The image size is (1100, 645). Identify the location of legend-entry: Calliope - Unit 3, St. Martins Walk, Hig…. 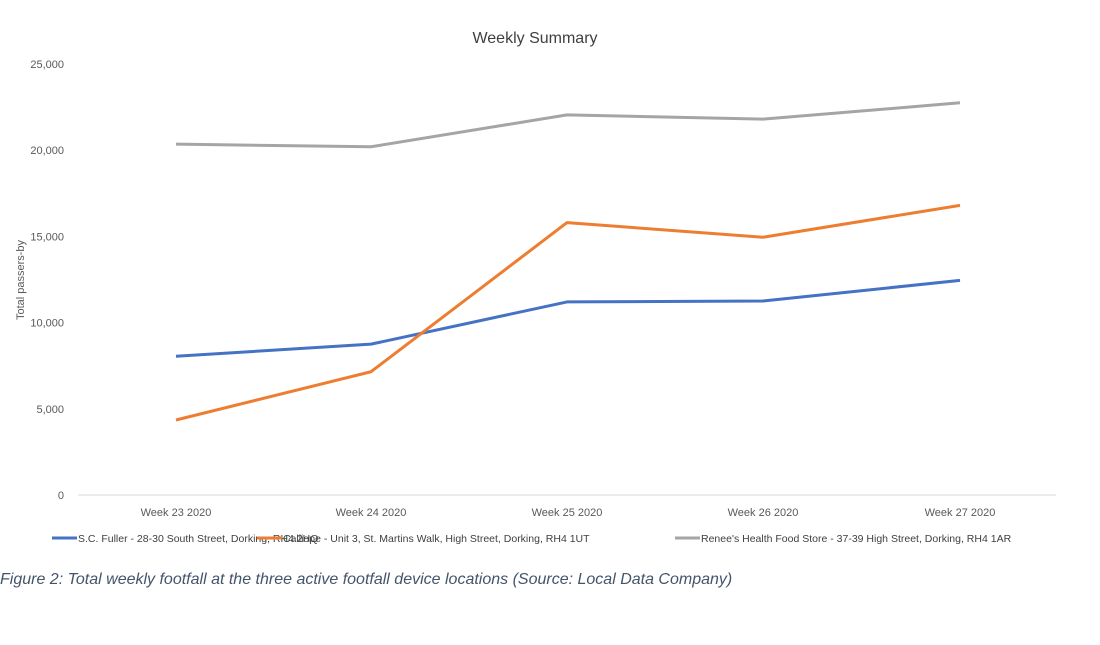
(436, 539).